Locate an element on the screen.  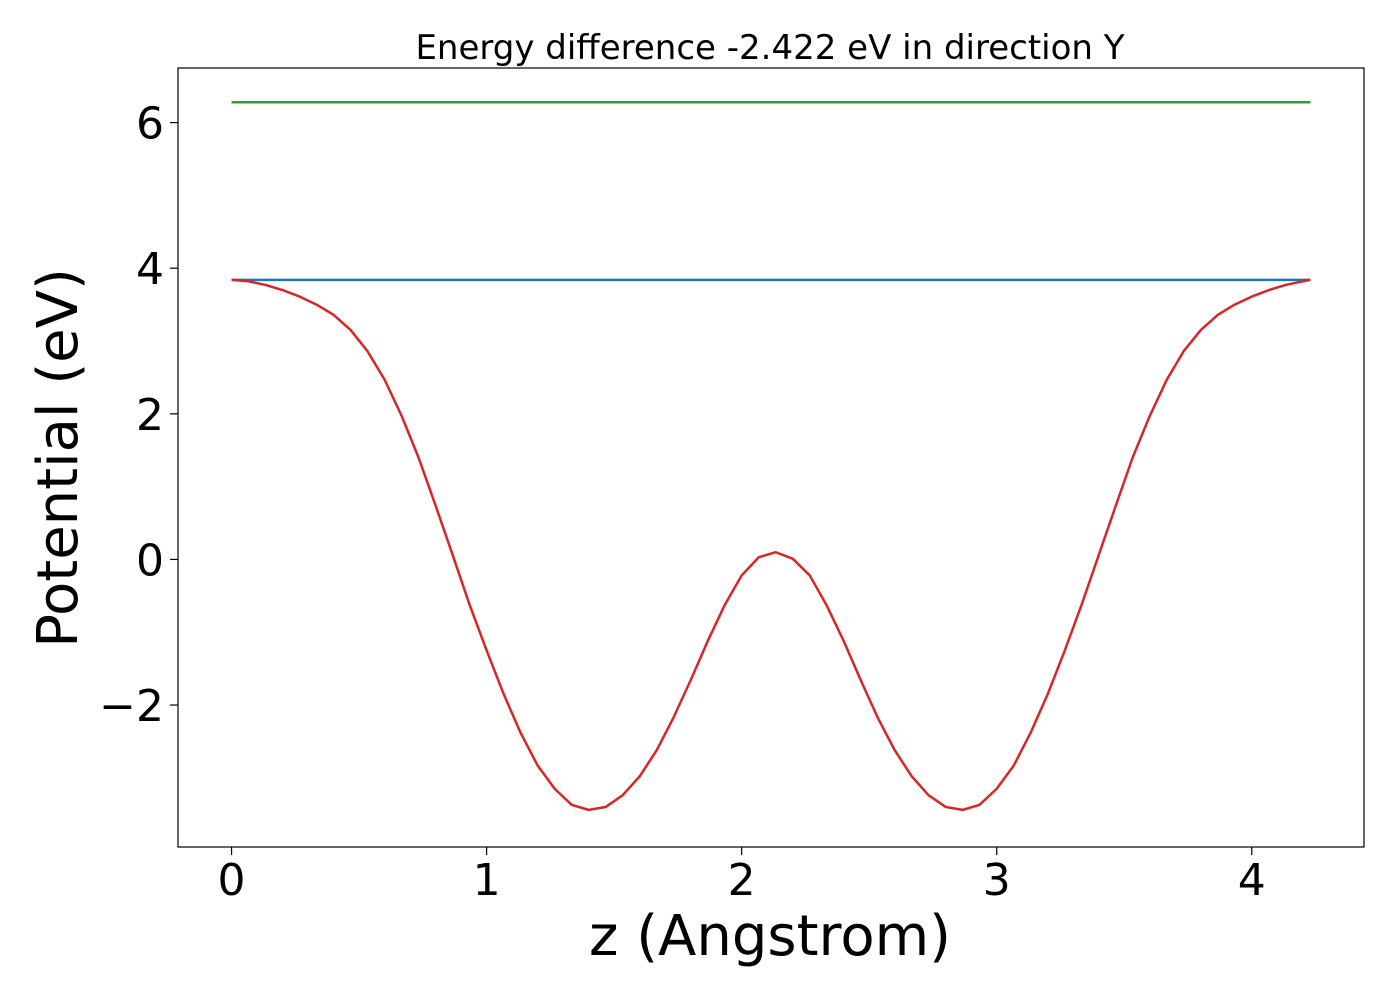
x-tick-label: 2 is located at coordinates (742, 880).